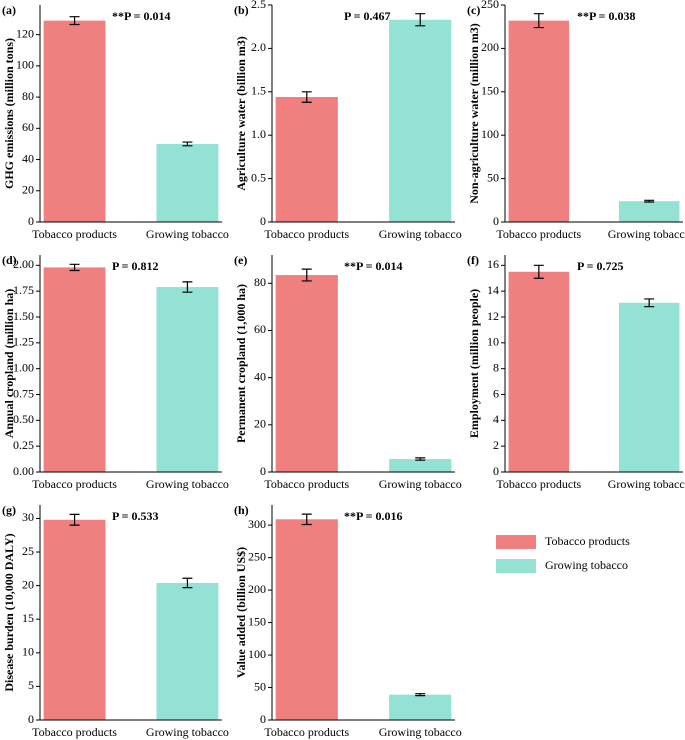 The image size is (685, 740). Describe the element at coordinates (493, 290) in the screenshot. I see `y-tick-label: 14` at that location.